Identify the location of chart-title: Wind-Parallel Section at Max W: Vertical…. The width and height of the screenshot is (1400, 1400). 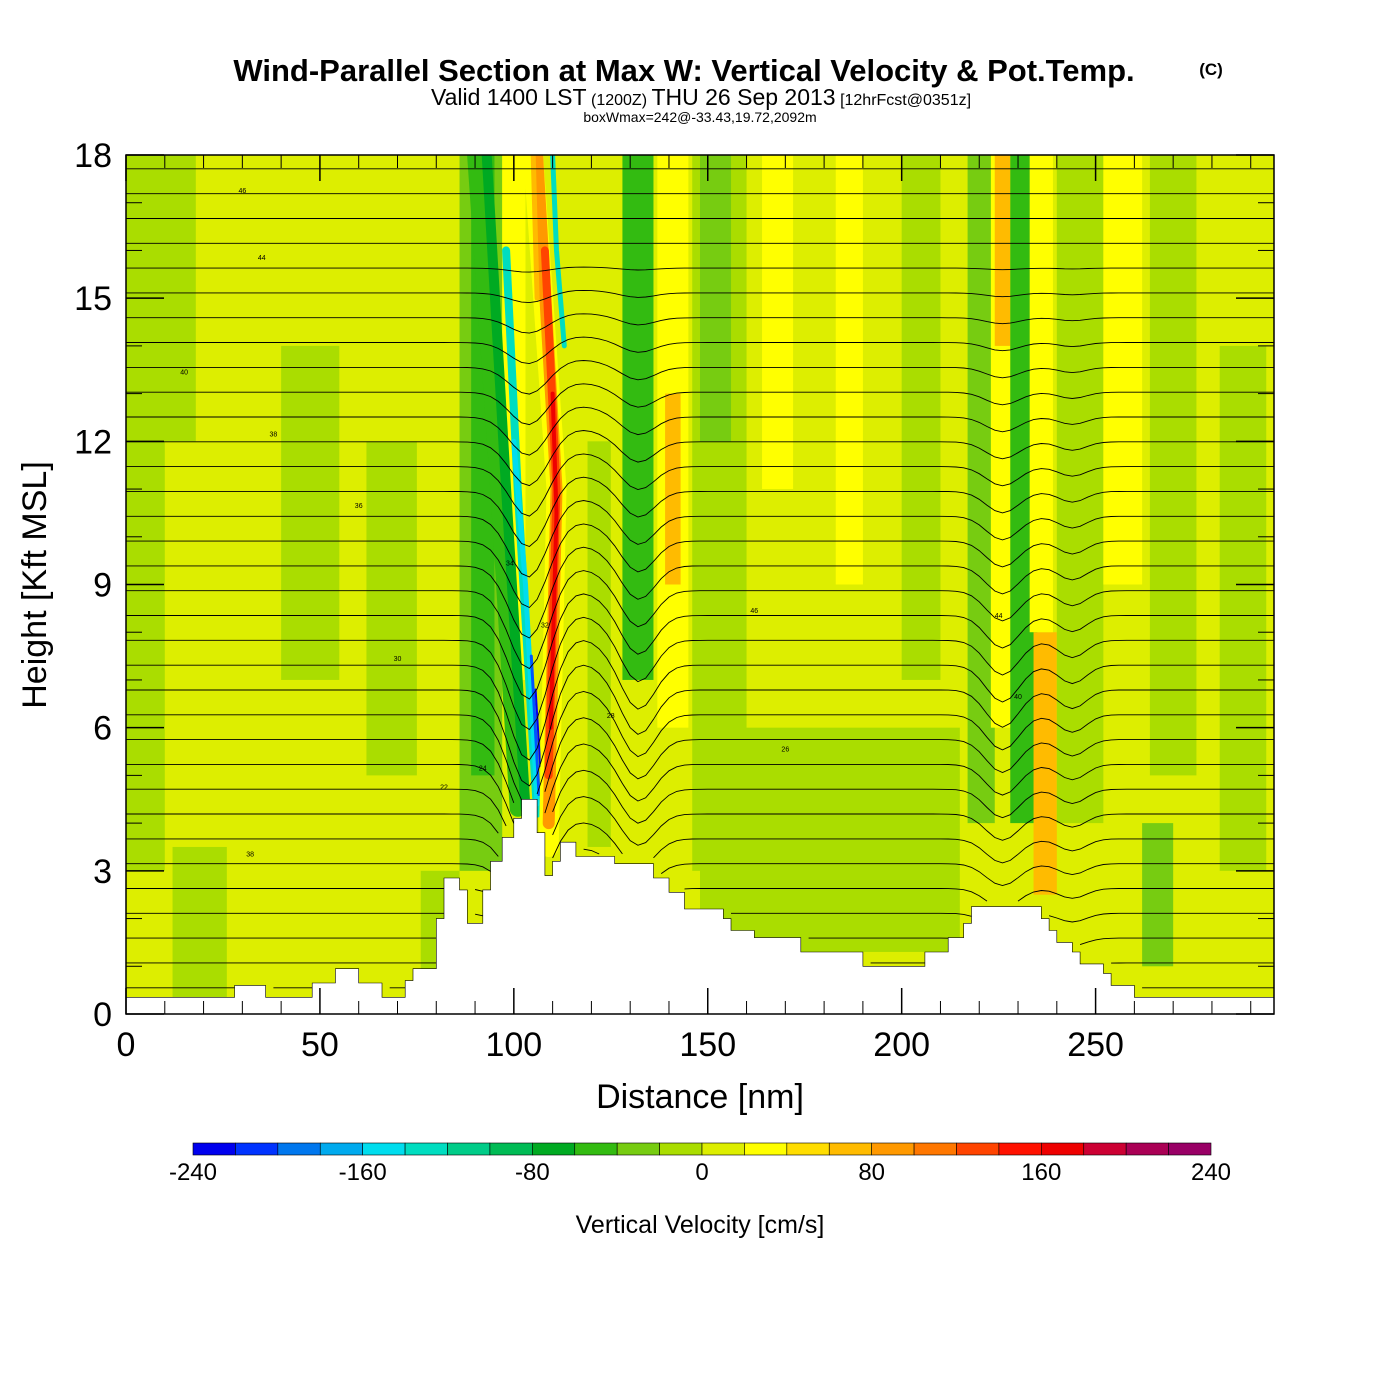
(683, 70).